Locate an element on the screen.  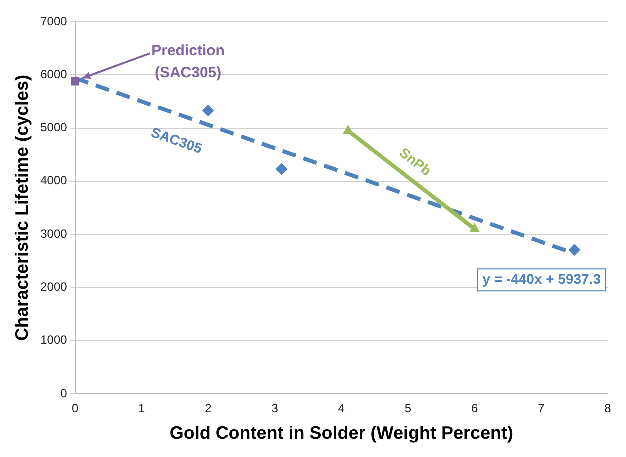
y-tick-label: 6000 is located at coordinates (54, 74).